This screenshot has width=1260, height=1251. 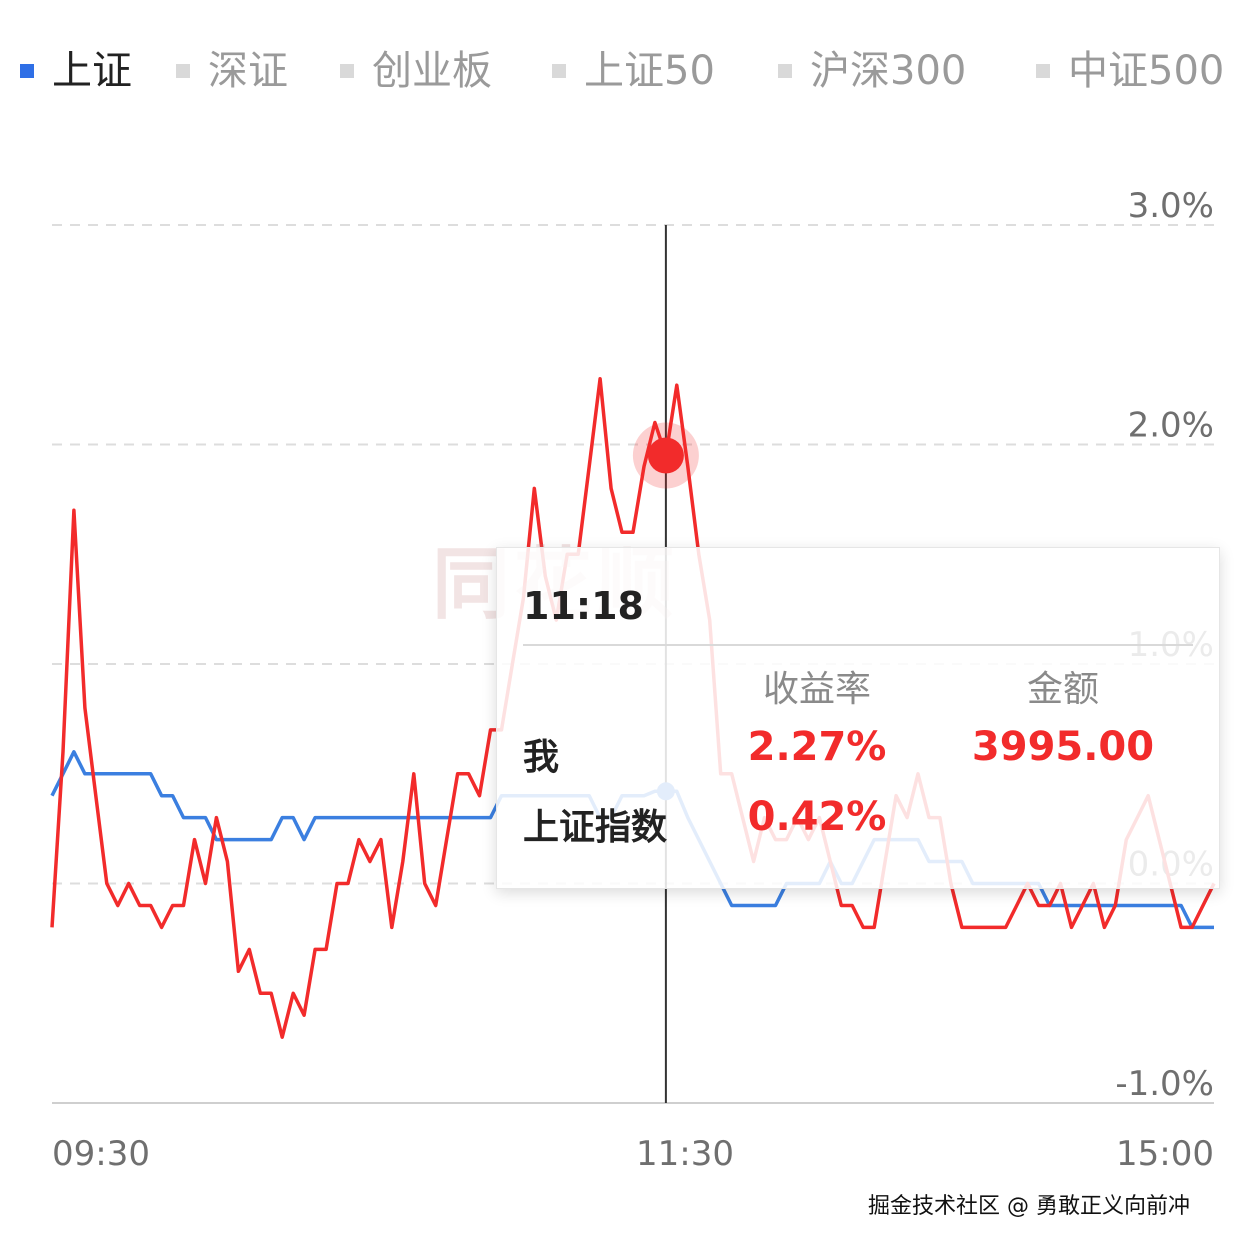 I want to click on tooltip-header-amount: 金额, so click(x=1062, y=689).